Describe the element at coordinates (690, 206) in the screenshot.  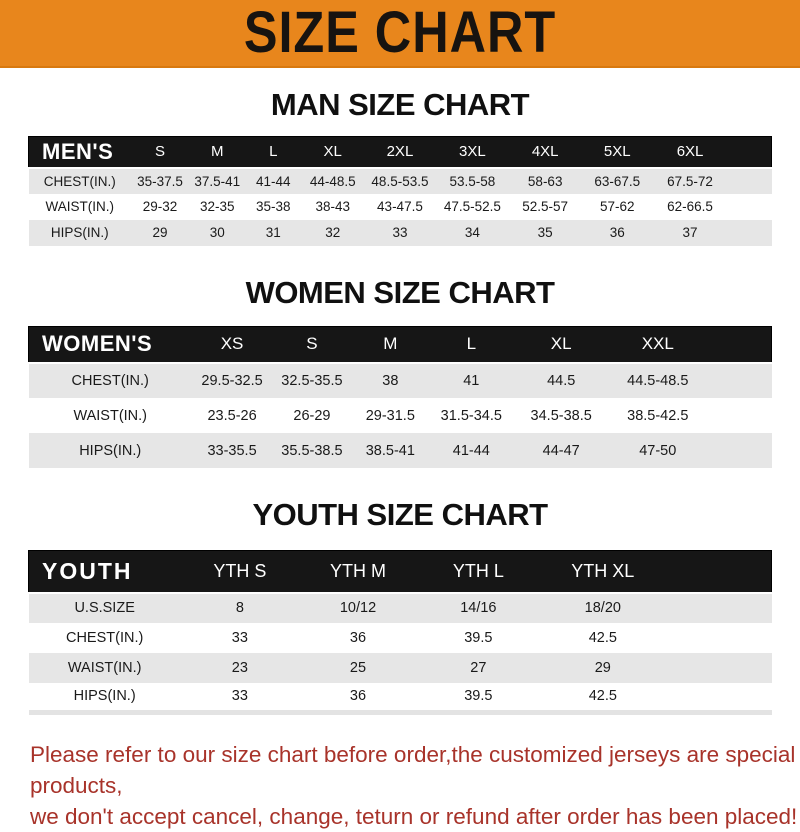
I see `value-cell: 62-66.5` at that location.